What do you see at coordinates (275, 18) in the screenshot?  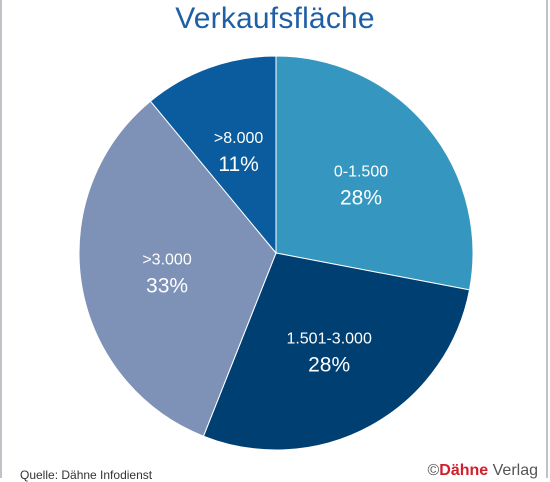 I see `chart-title: Verkaufsfläche` at bounding box center [275, 18].